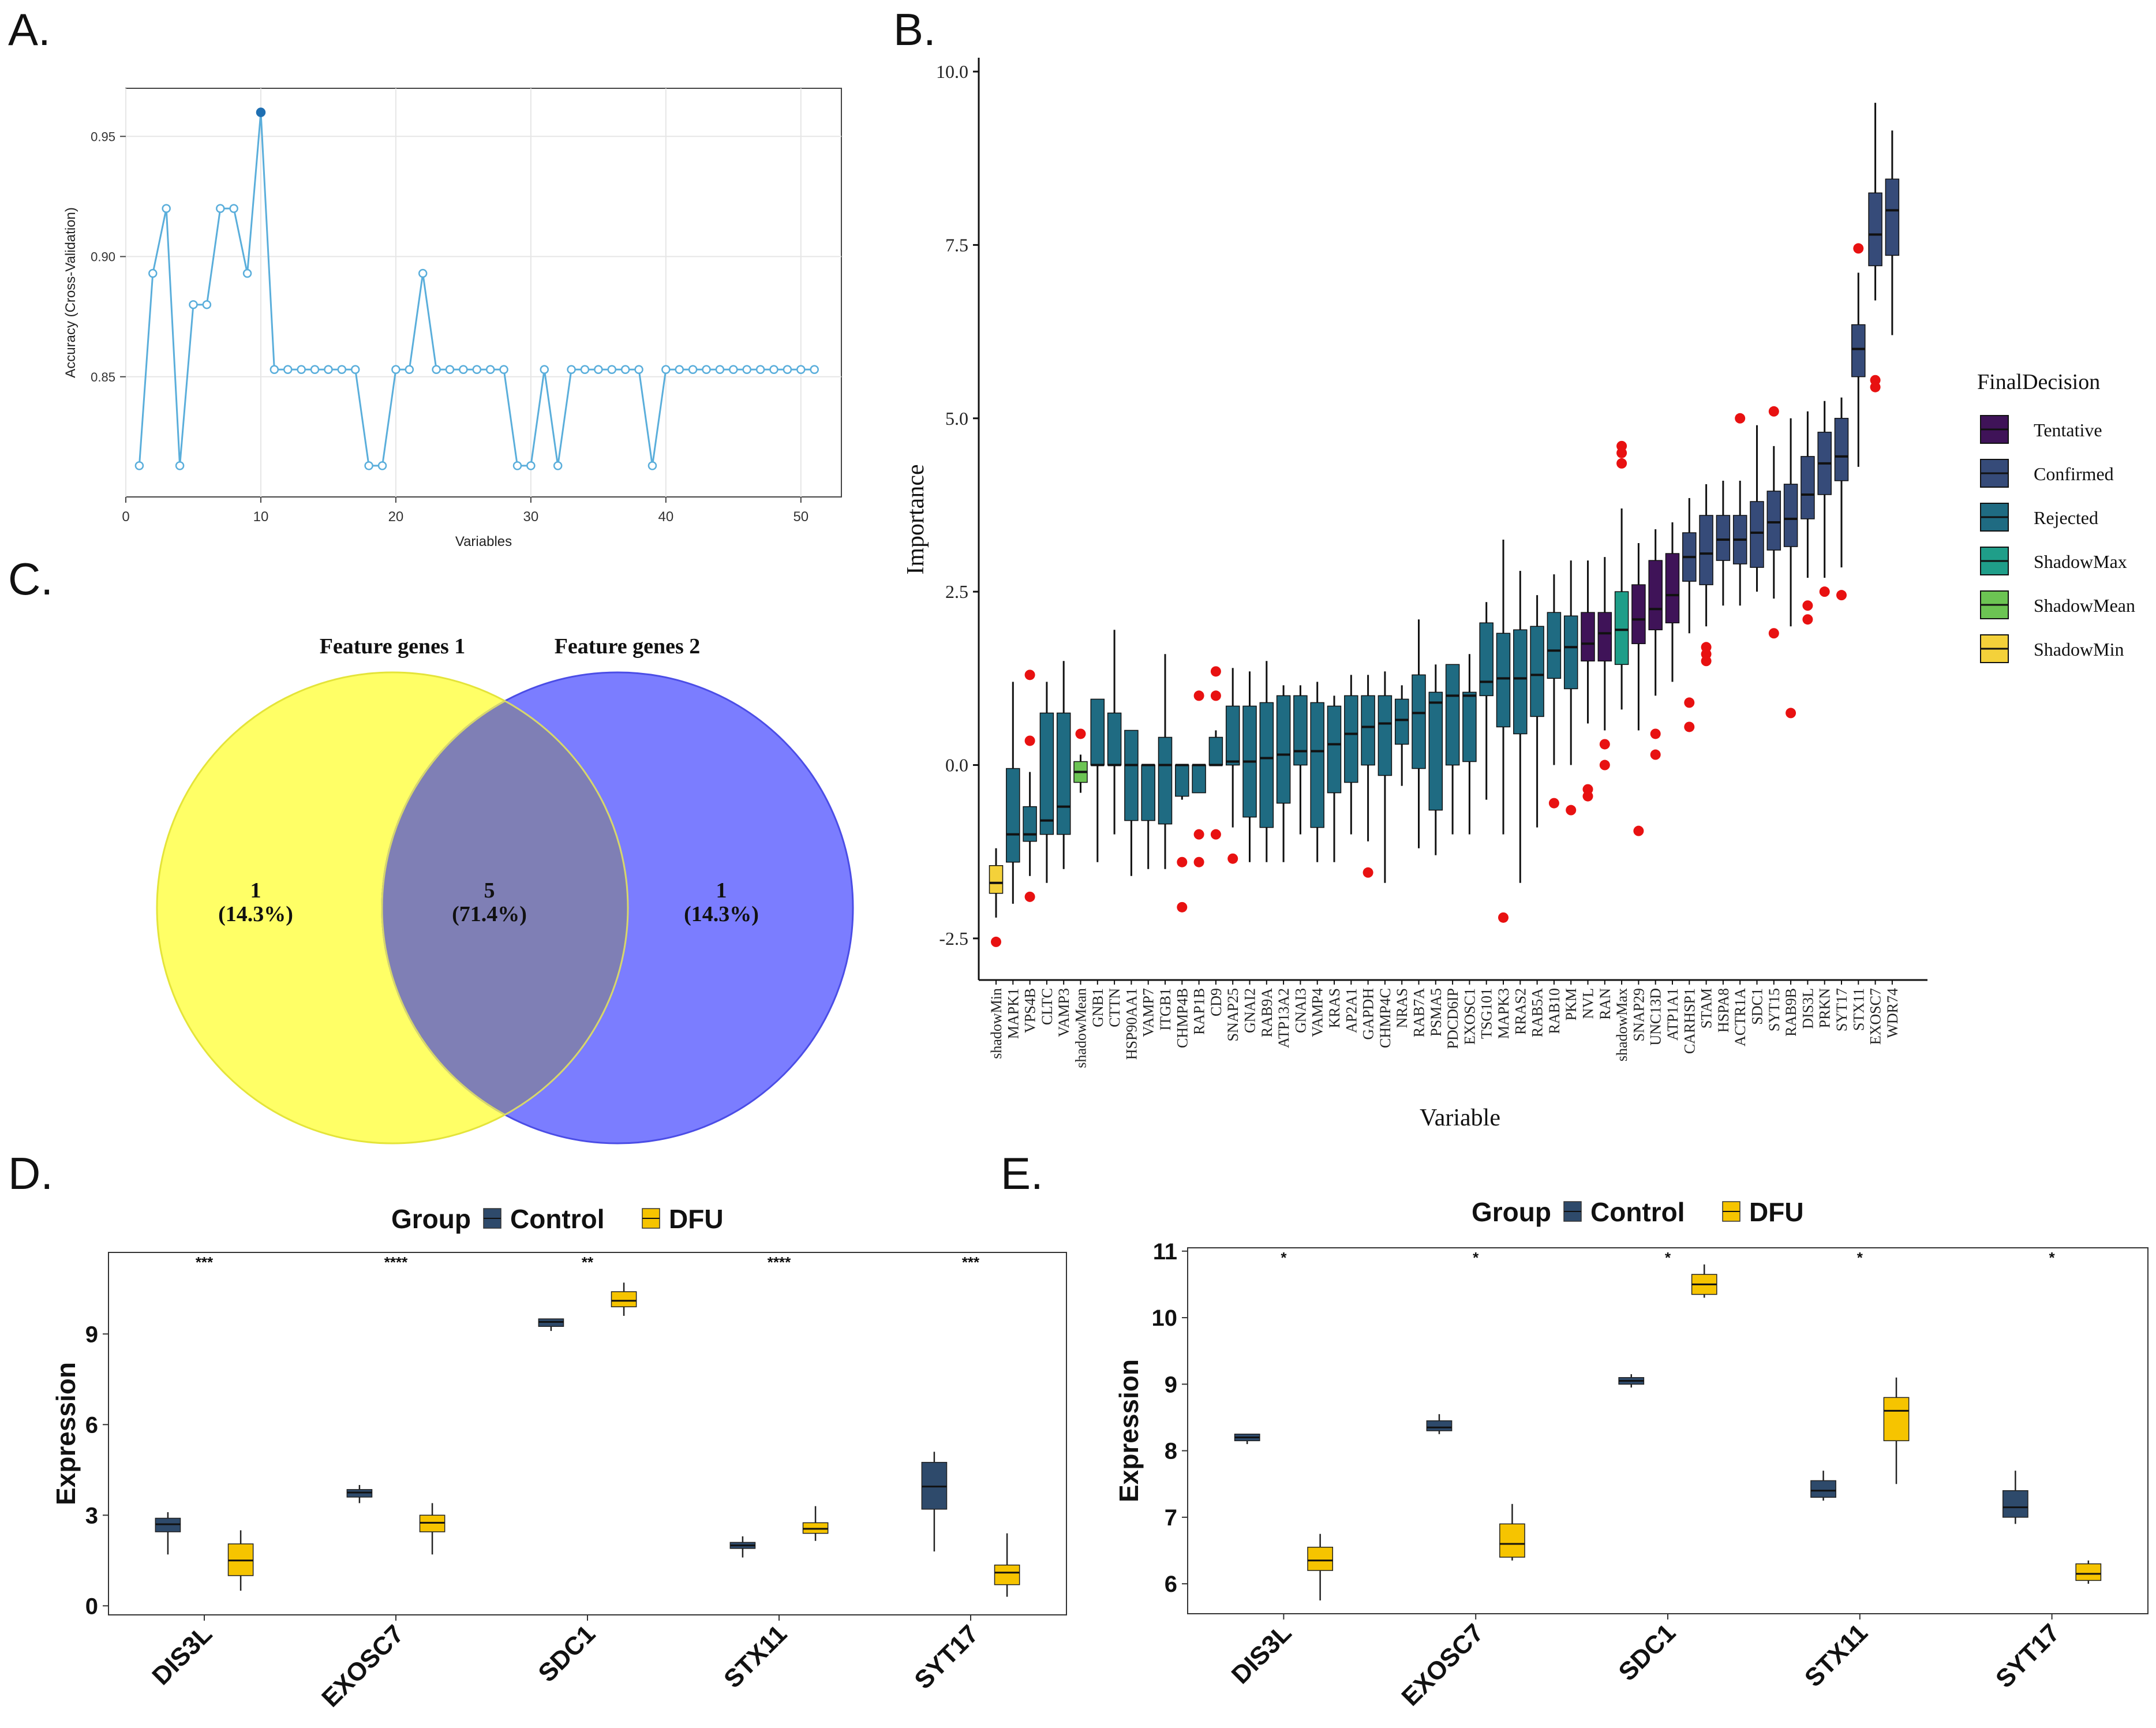 Image resolution: width=2156 pixels, height=1728 pixels. What do you see at coordinates (587, 1425) in the screenshot?
I see `panel-d-boxes: *** **** ** **** ***` at bounding box center [587, 1425].